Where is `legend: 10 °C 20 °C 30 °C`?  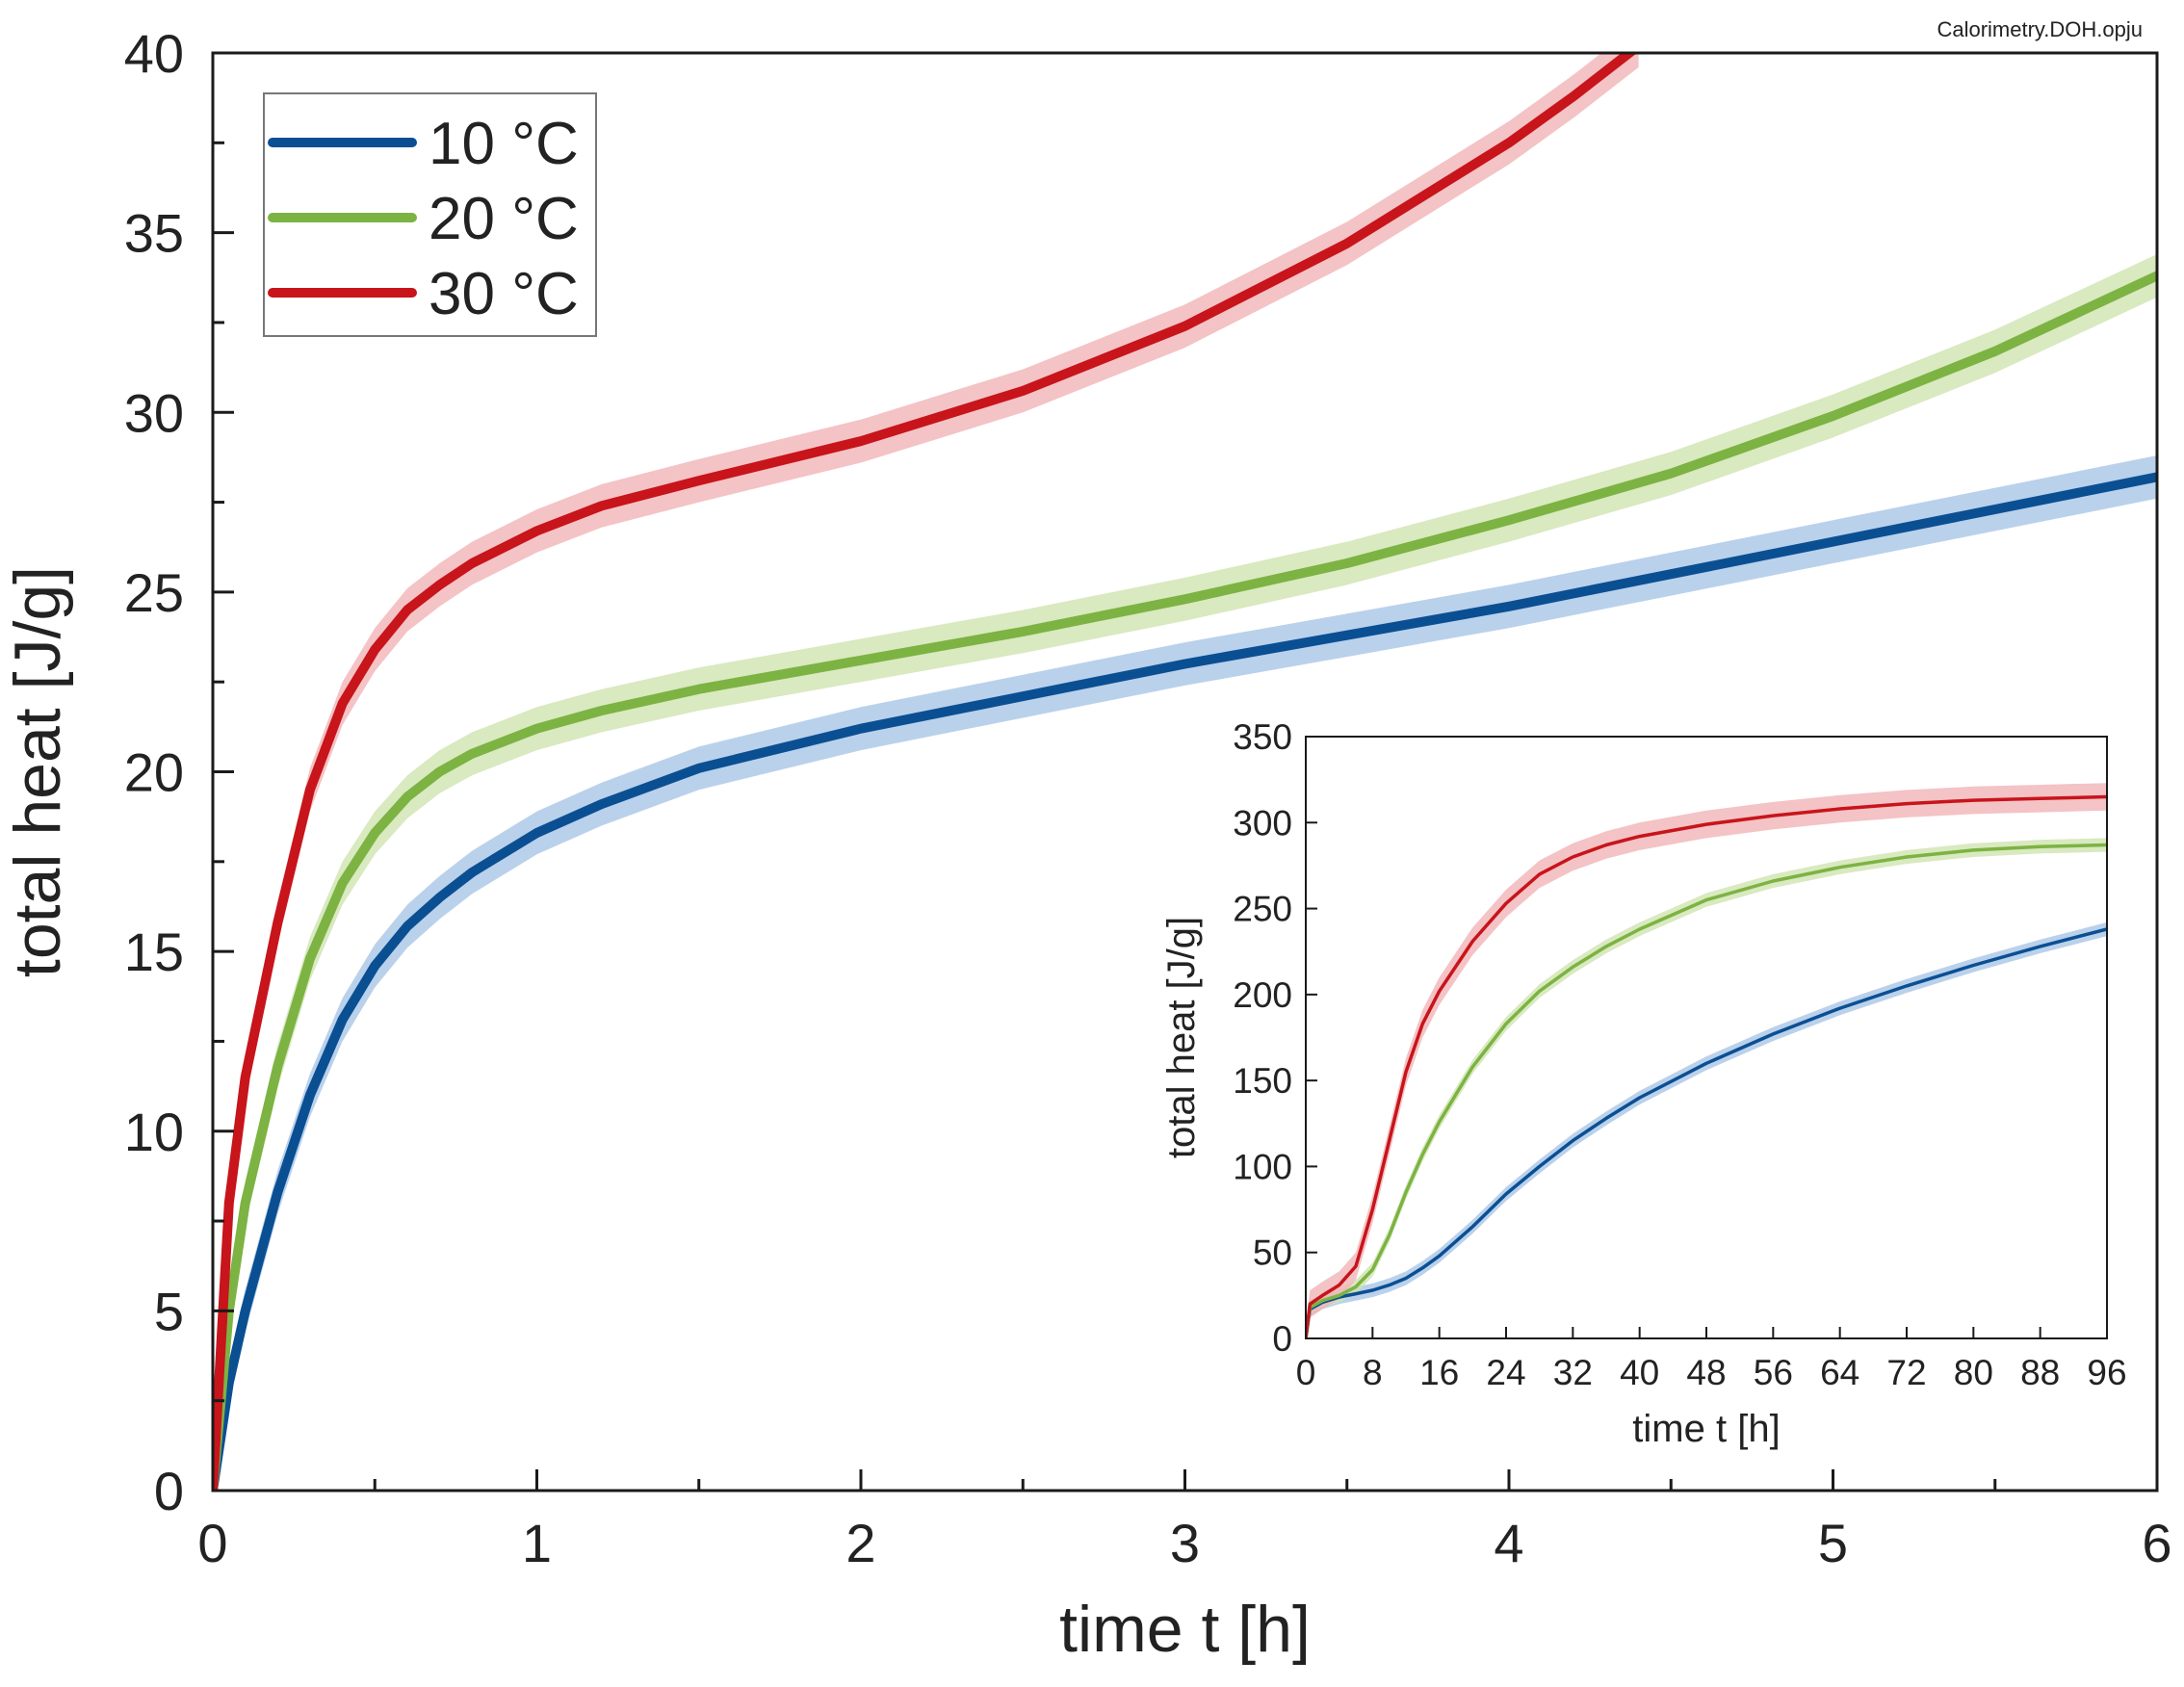 legend: 10 °C 20 °C 30 °C is located at coordinates (430, 214).